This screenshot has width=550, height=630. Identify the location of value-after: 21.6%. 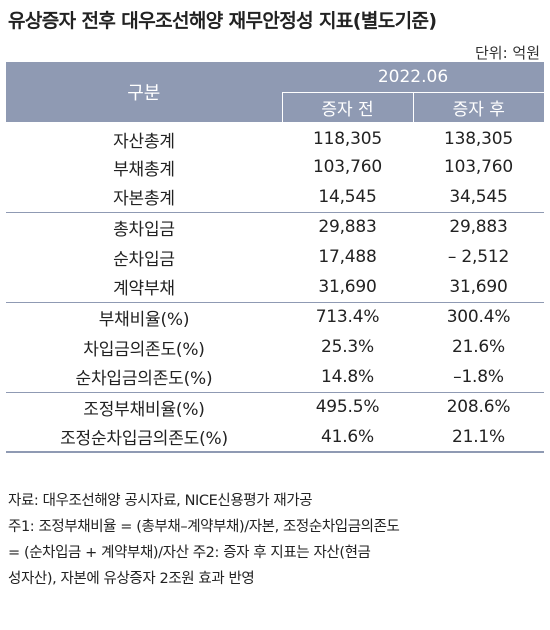
(478, 347).